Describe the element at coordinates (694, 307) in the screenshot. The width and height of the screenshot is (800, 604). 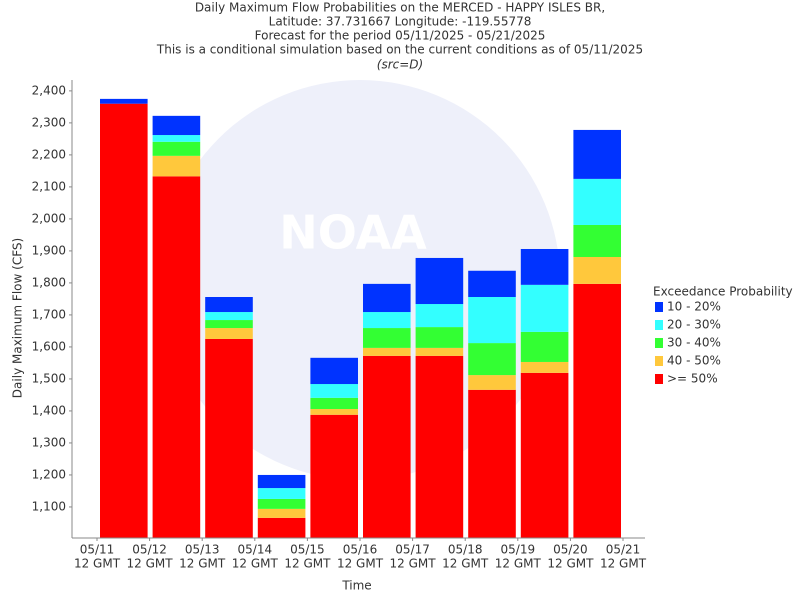
I see `legend-label: 10 - 20%` at that location.